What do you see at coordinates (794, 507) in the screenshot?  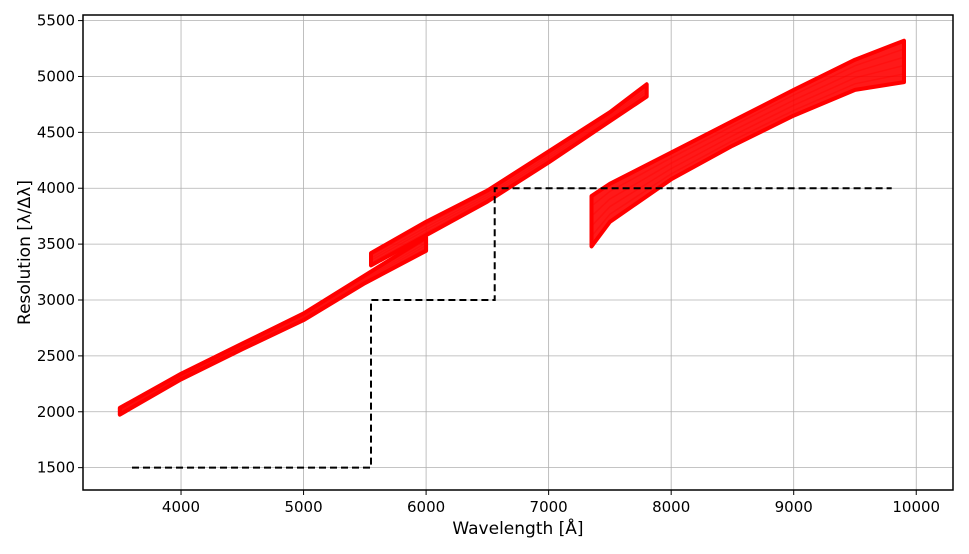 I see `x-tick-label: 9000` at bounding box center [794, 507].